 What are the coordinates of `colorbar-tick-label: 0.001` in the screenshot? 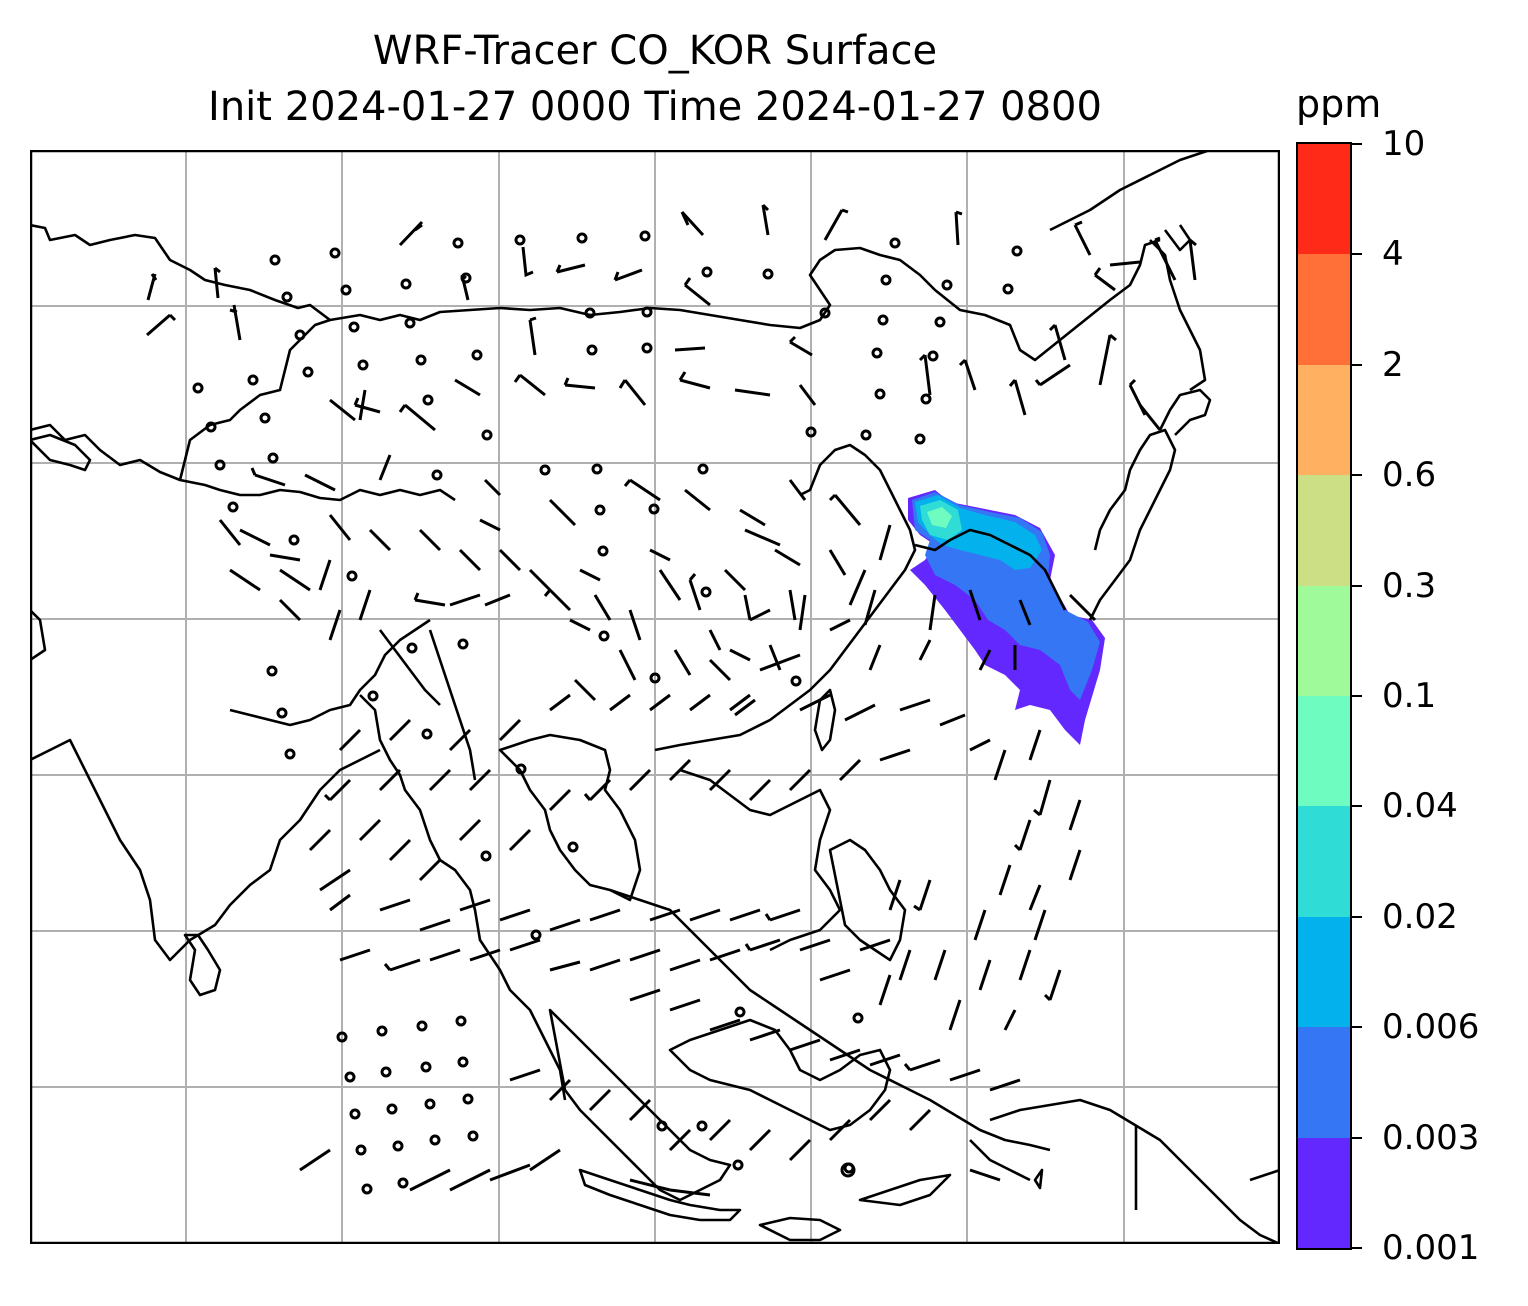 It's located at (1431, 1248).